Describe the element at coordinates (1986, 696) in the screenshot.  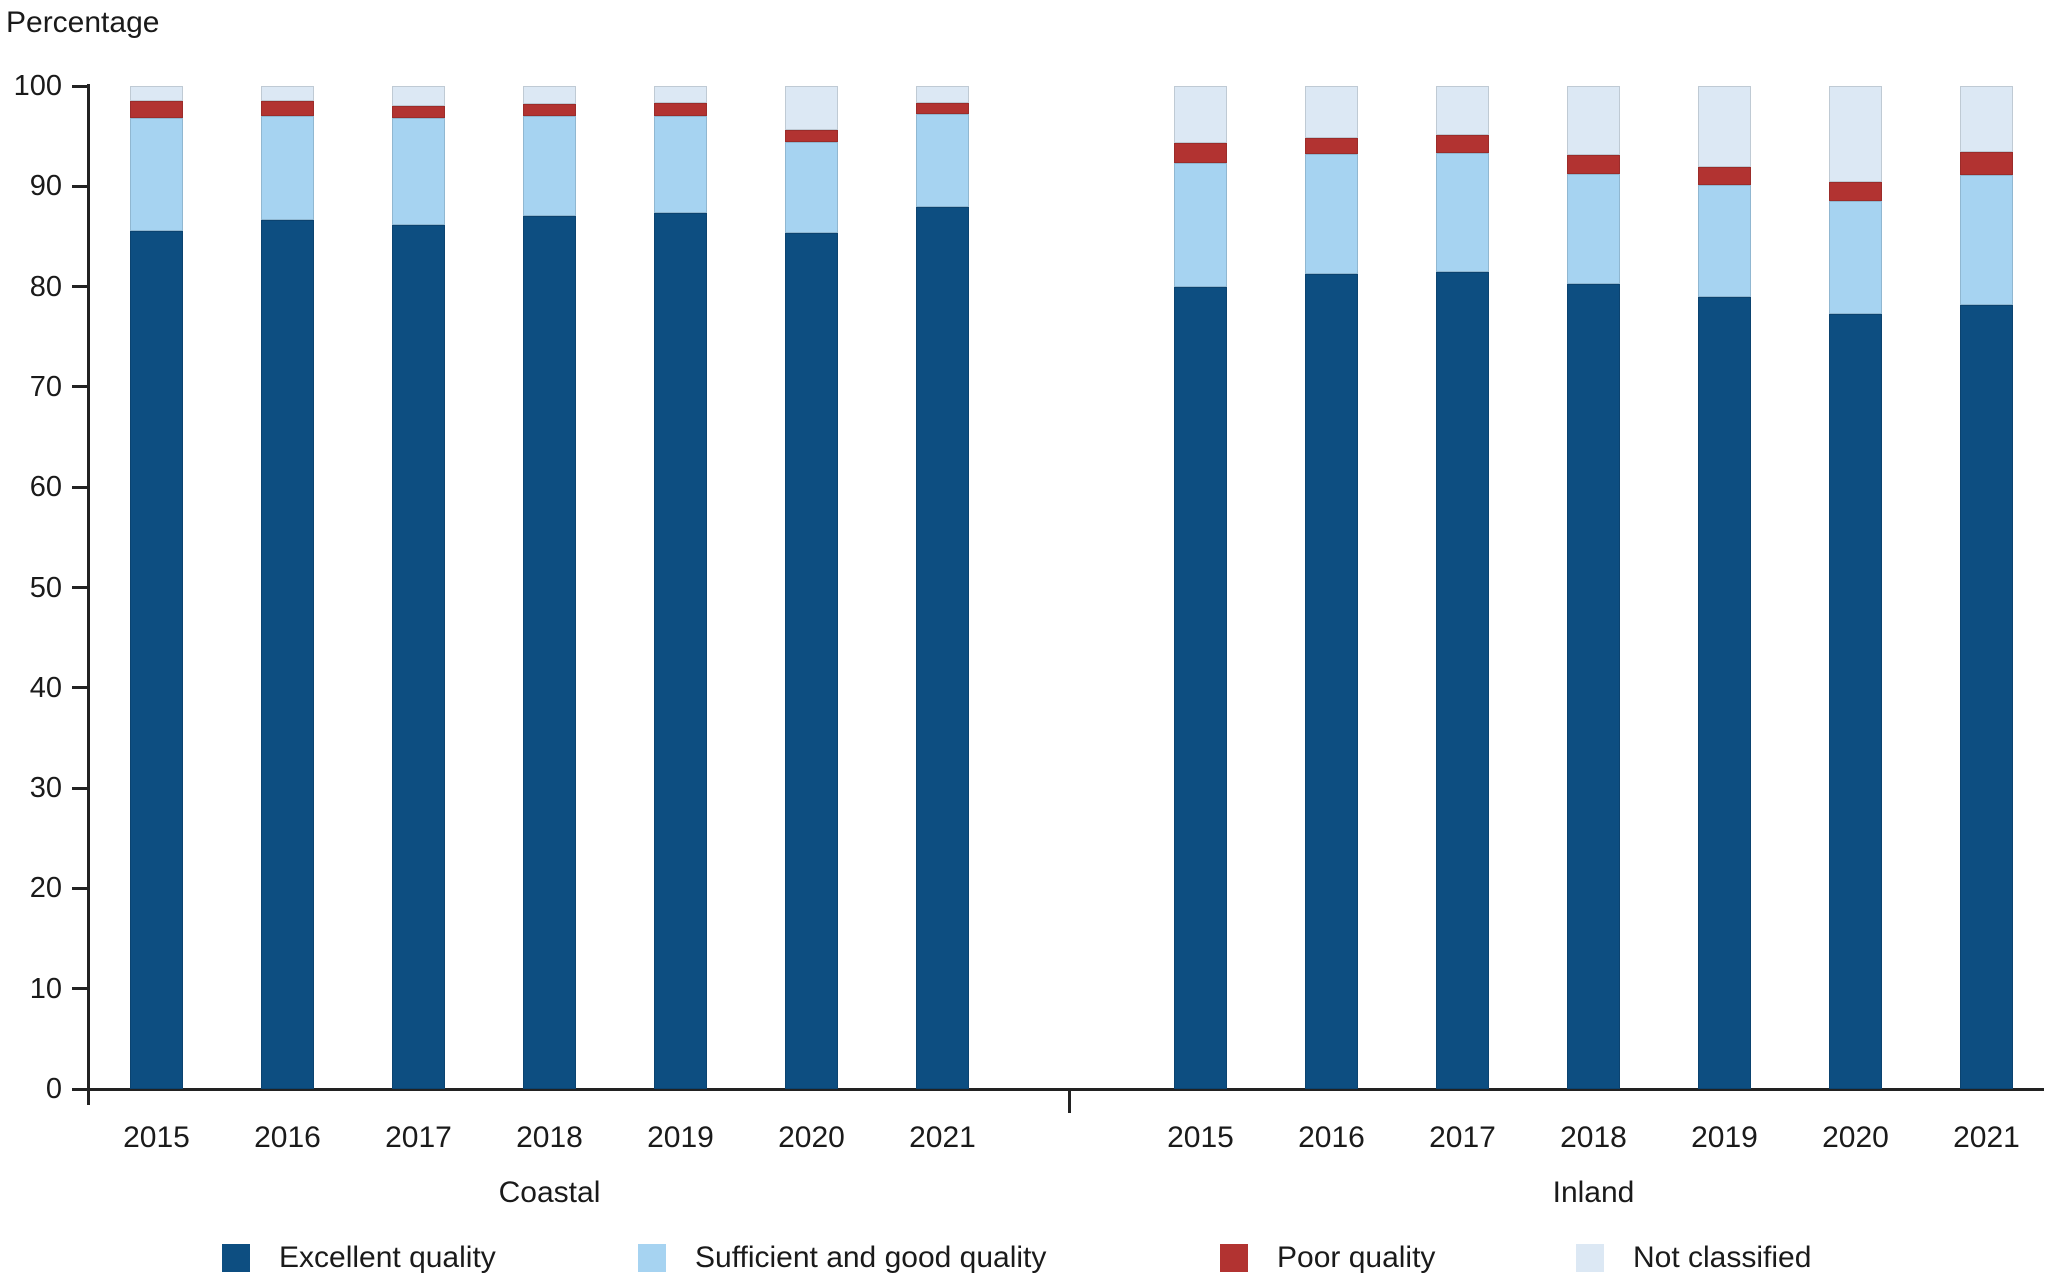
I see `bar-segment-inland-2021-excellent-quality` at that location.